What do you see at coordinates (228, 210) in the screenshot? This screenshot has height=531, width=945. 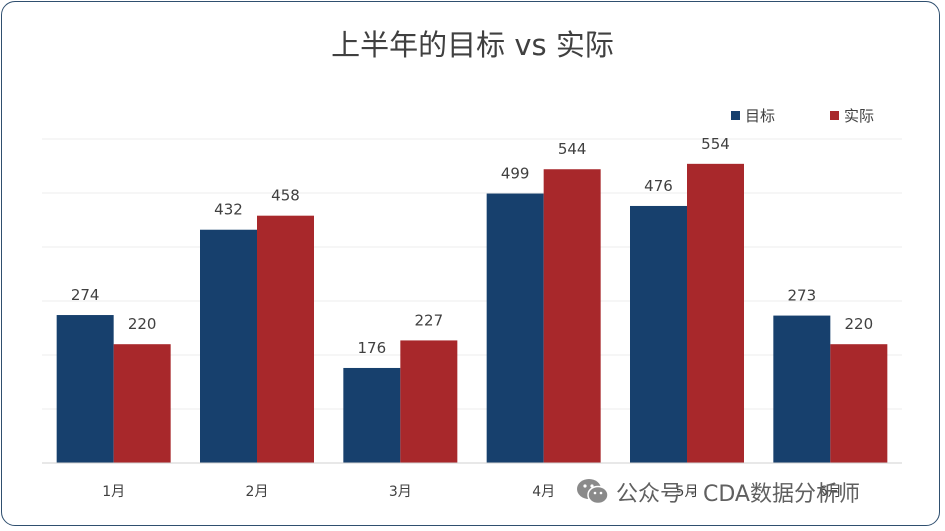 I see `data-label: 432` at bounding box center [228, 210].